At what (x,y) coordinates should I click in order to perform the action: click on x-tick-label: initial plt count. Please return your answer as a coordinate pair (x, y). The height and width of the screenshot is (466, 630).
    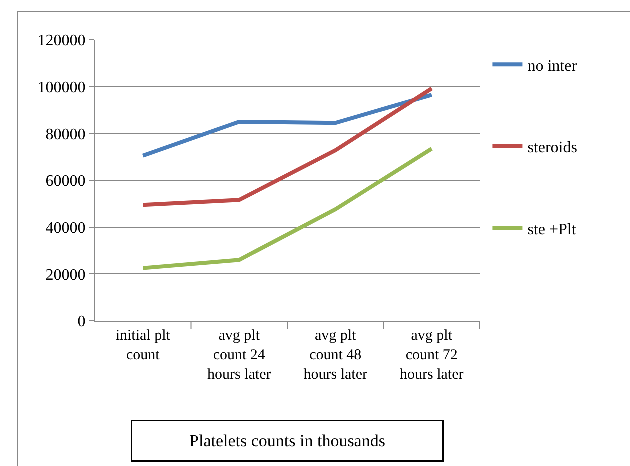
    Looking at the image, I should click on (144, 346).